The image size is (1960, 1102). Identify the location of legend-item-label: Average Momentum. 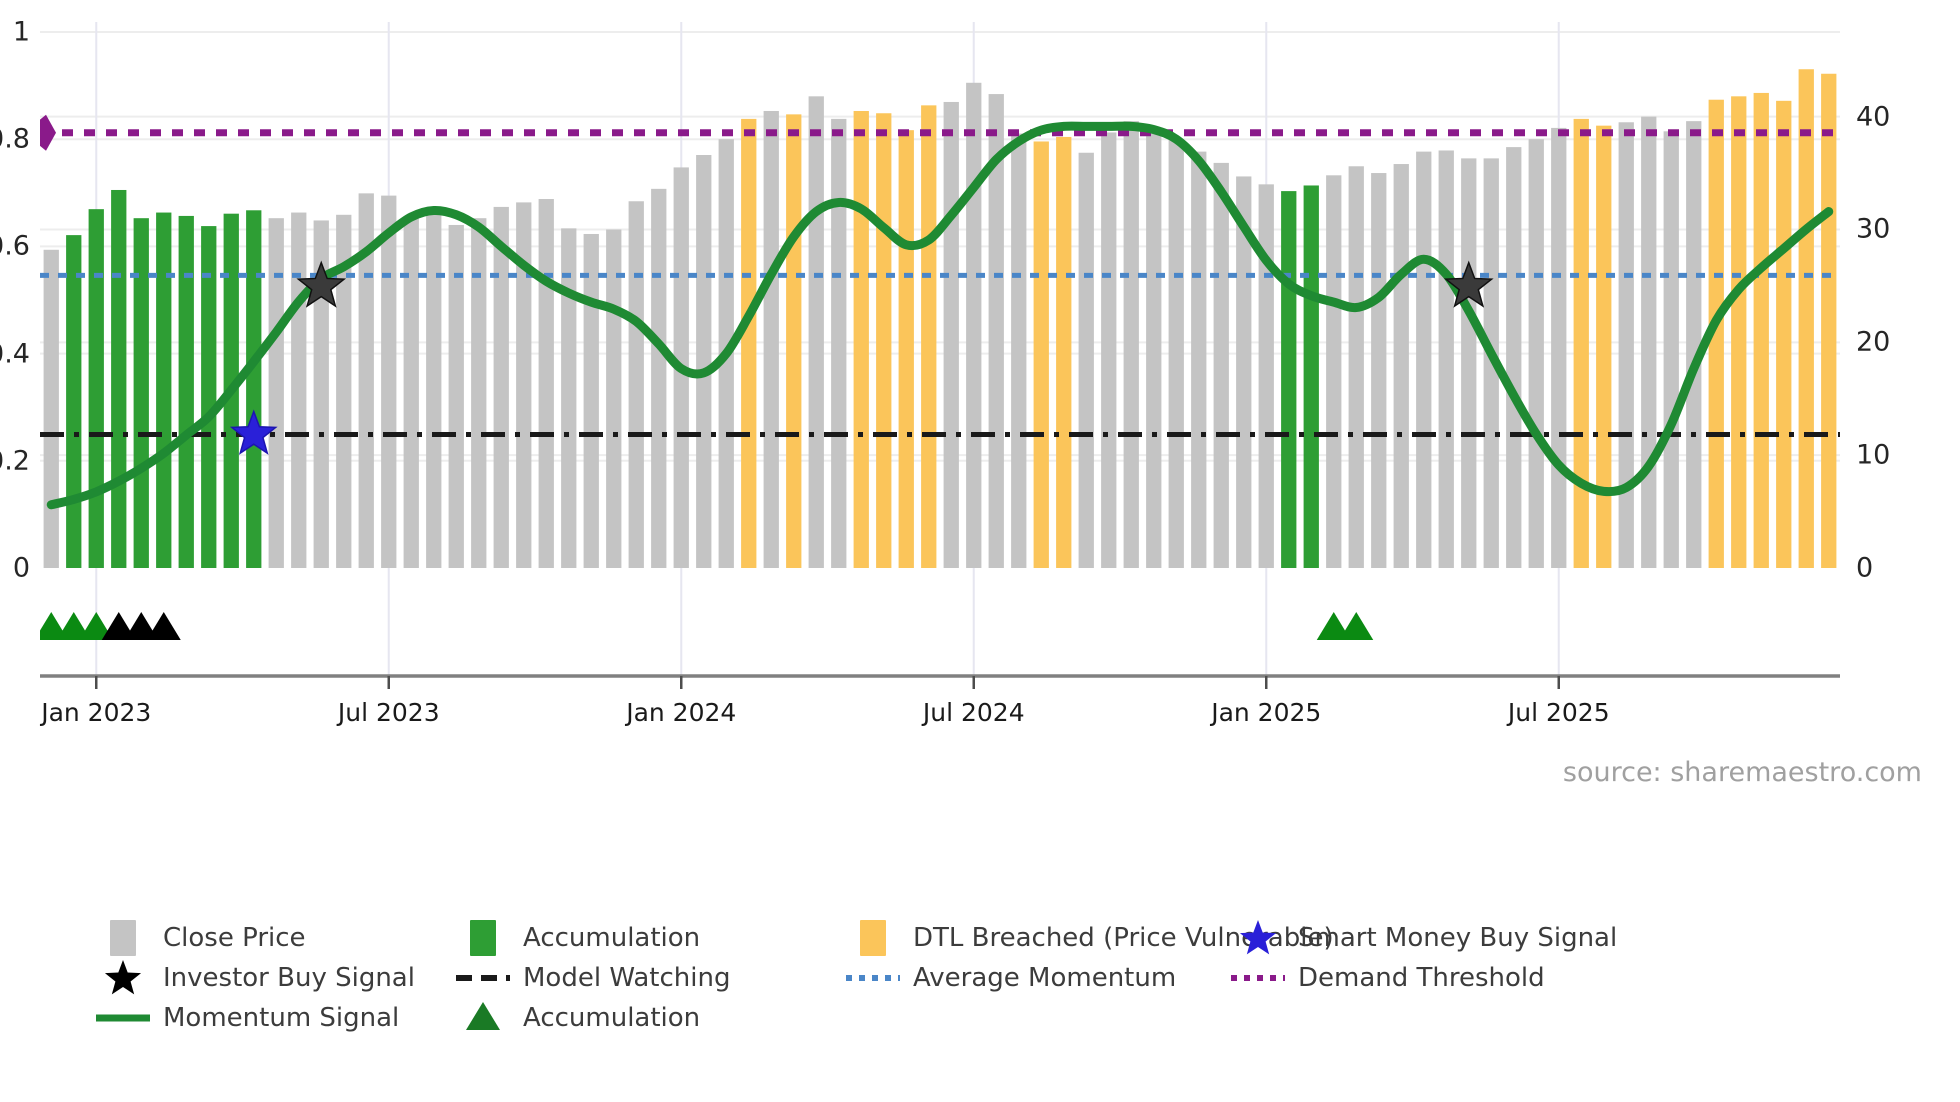
(1045, 978).